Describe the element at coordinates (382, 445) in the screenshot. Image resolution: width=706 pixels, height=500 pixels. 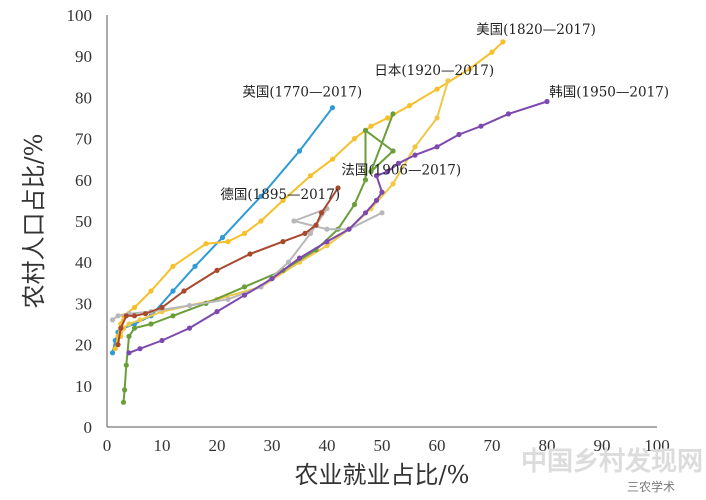
I see `x-tick-label: 50` at that location.